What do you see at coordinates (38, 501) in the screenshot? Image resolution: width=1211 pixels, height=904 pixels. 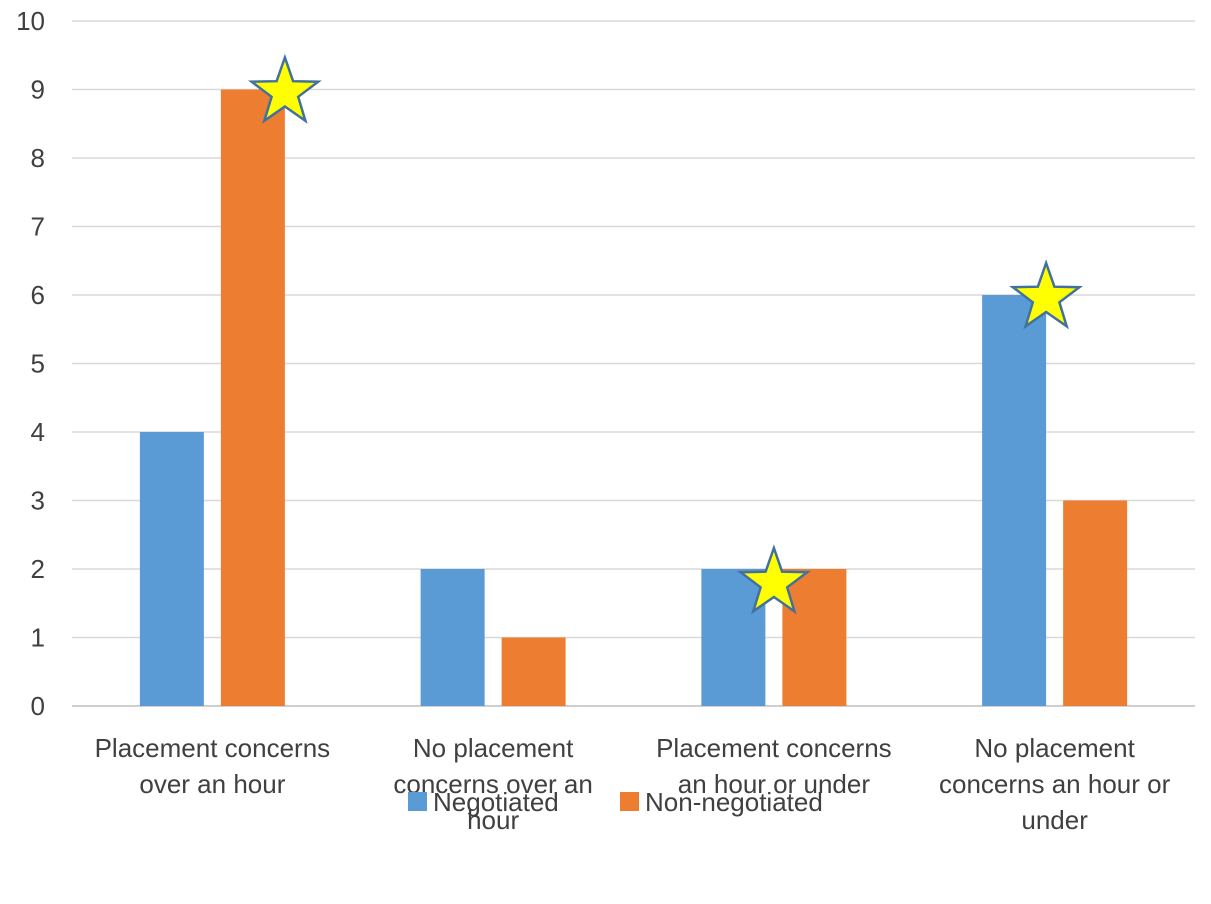 I see `y-tick-label: 3` at bounding box center [38, 501].